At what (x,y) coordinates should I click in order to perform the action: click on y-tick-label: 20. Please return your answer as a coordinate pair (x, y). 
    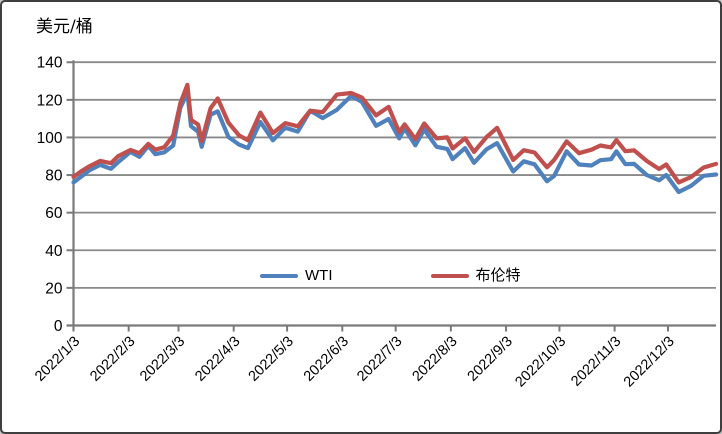
    Looking at the image, I should click on (54, 288).